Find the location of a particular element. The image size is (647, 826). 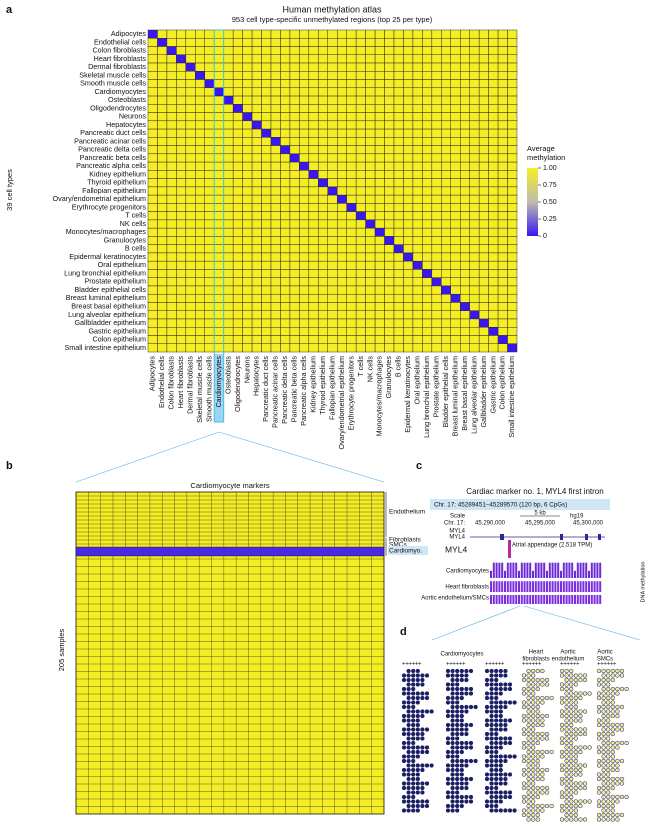

column-label: Gastric epithelium is located at coordinates (492, 385).